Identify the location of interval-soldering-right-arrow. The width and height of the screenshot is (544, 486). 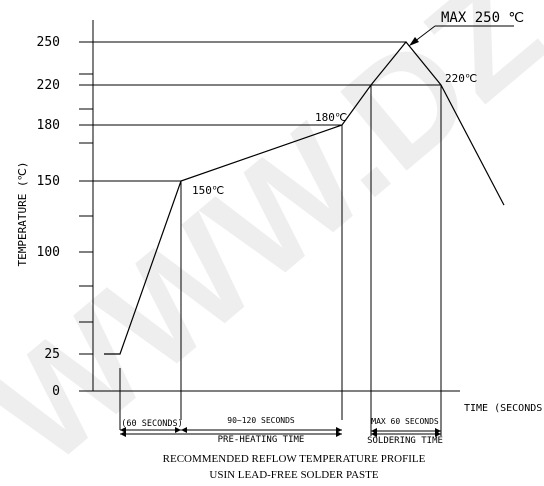
(438, 434).